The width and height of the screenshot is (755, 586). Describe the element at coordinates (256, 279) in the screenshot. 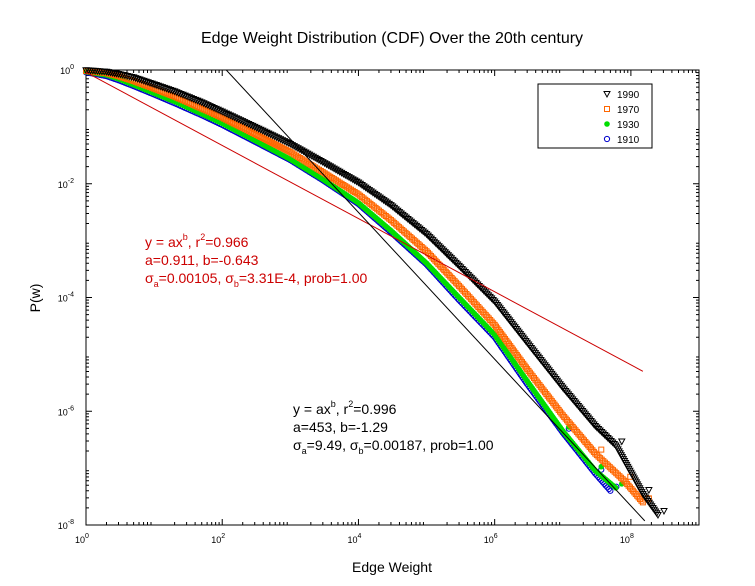

I see `annotation-line-3: σa=0.00105, σb=3.31E-4, prob=1.00` at that location.